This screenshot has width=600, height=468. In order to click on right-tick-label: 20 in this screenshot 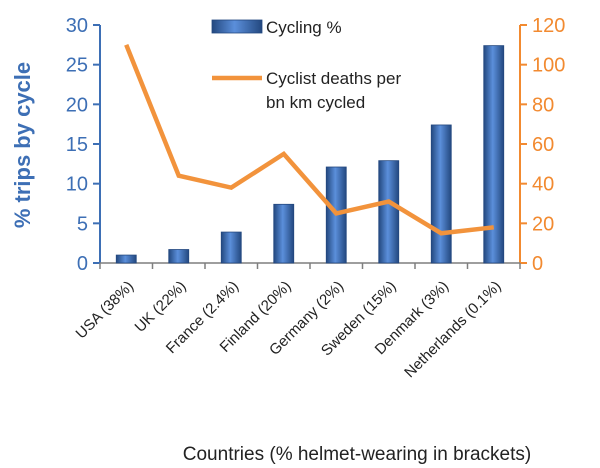, I will do `click(543, 224)`.